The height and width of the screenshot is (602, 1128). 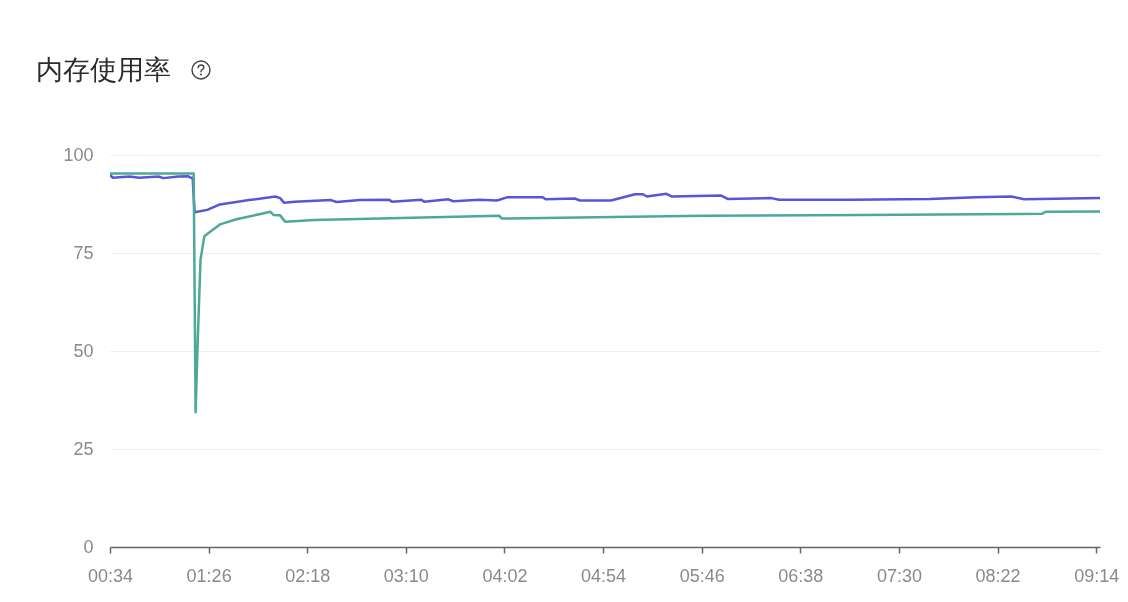 What do you see at coordinates (406, 575) in the screenshot?
I see `x-tick-label: 03:10` at bounding box center [406, 575].